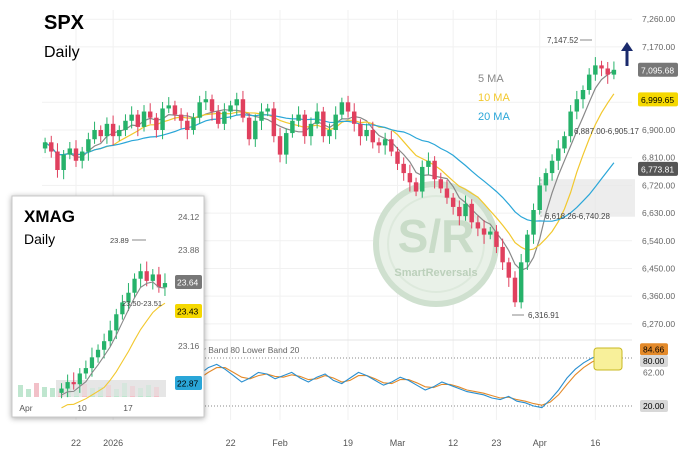  Describe the element at coordinates (540, 443) in the screenshot. I see `time-tick-label: Apr` at that location.